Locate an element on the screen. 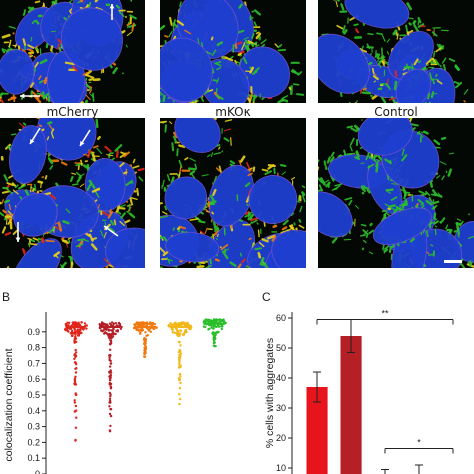  cell is located at coordinates (105, 183).